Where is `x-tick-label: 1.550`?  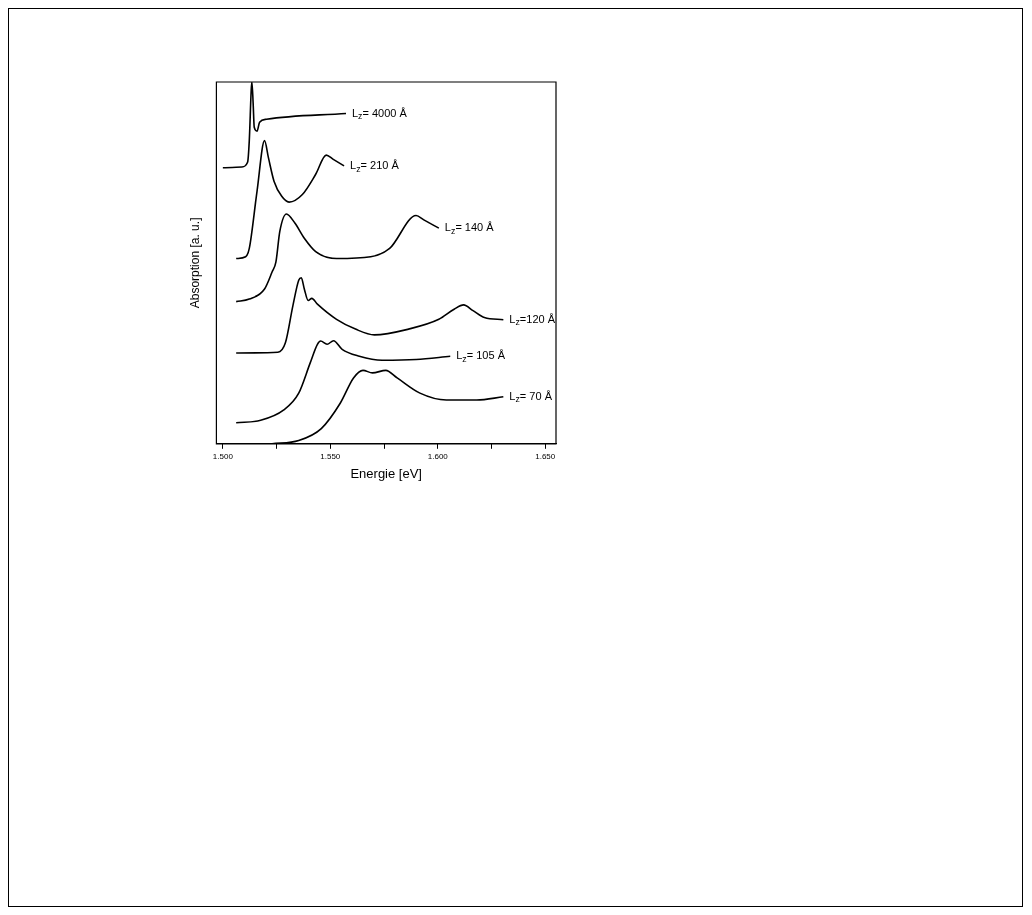 x-tick-label: 1.550 is located at coordinates (330, 456).